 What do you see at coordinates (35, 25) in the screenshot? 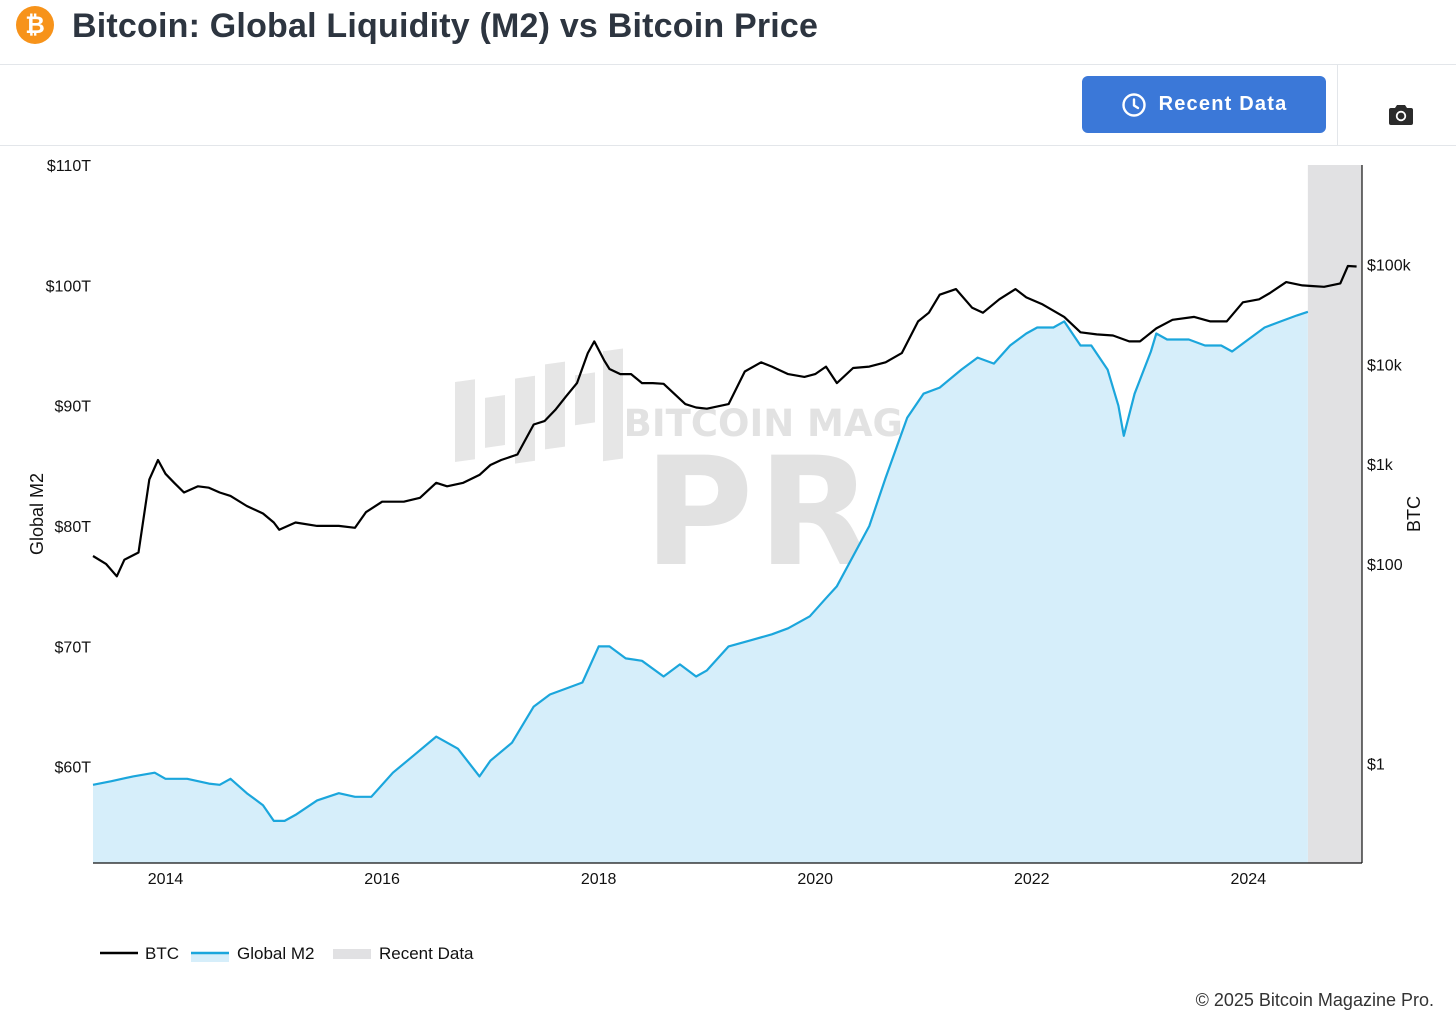
I see `bitcoin-logo-icon: ₿` at bounding box center [35, 25].